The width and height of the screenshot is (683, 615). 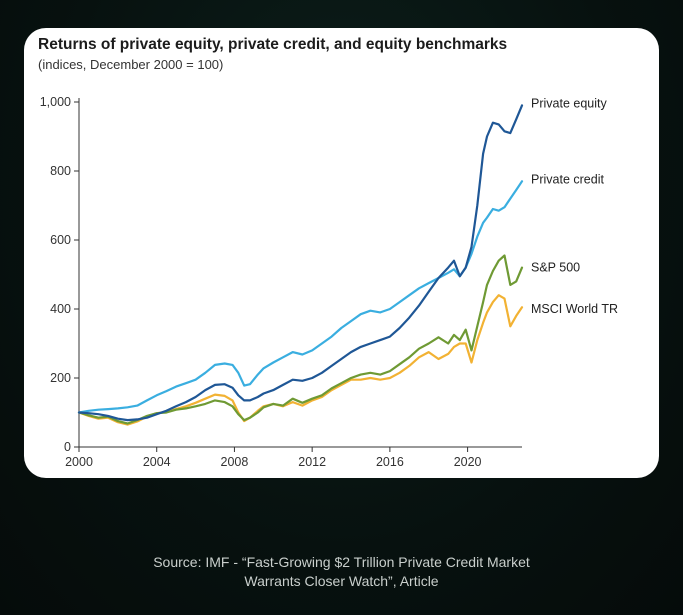 What do you see at coordinates (55, 102) in the screenshot?
I see `y-tick-label: 1,000` at bounding box center [55, 102].